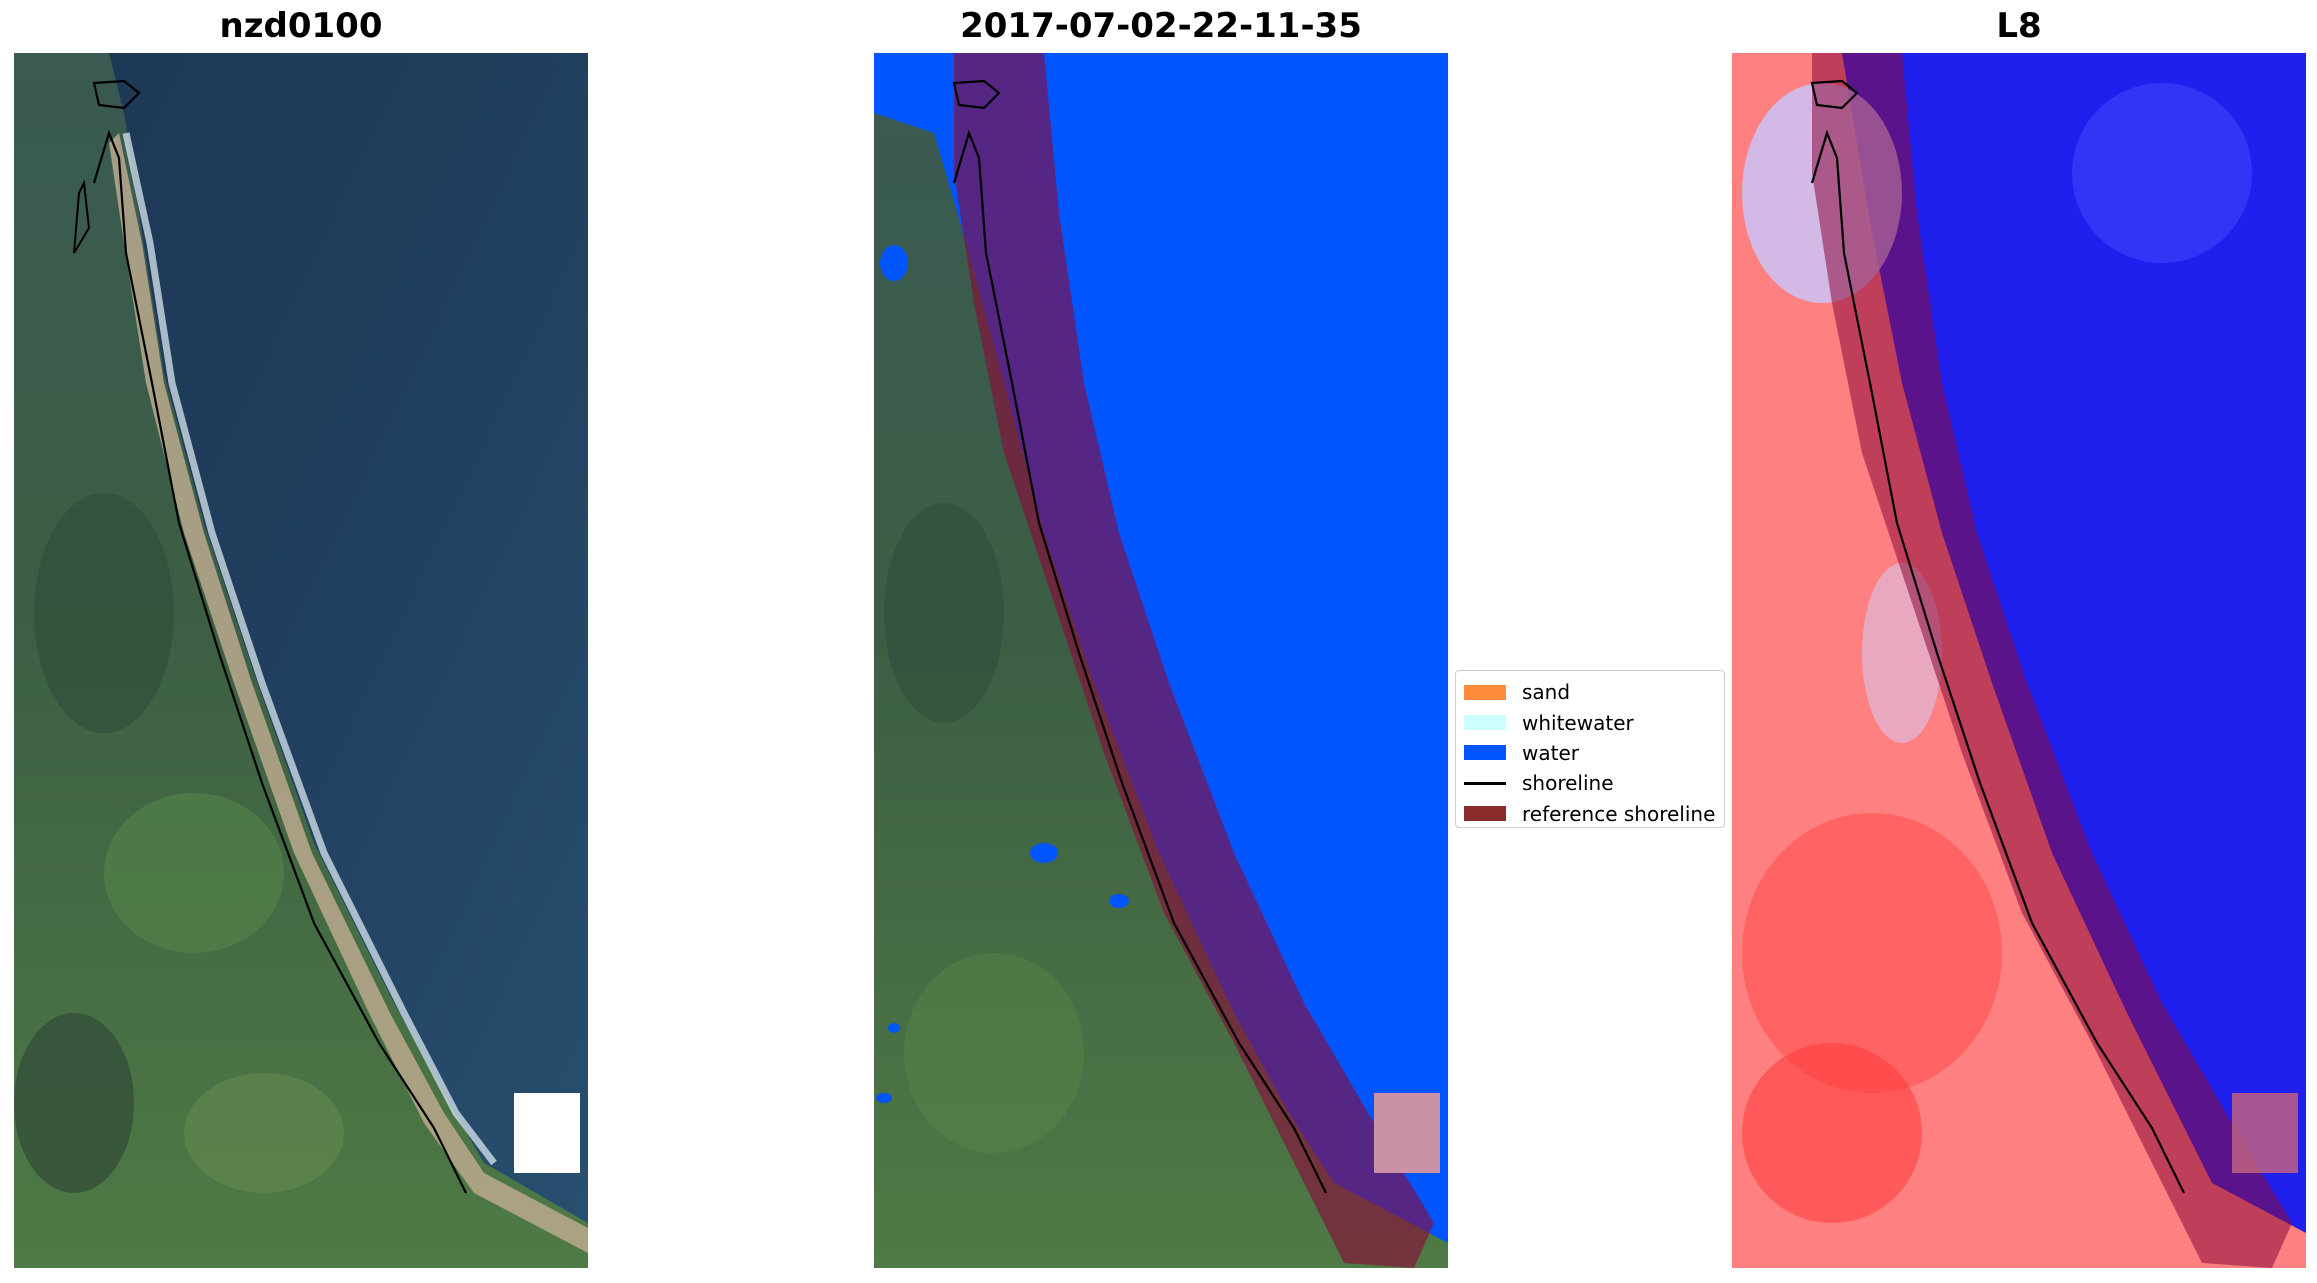 This screenshot has width=2317, height=1283. I want to click on legend-entry-shoreline: shoreline, so click(1590, 783).